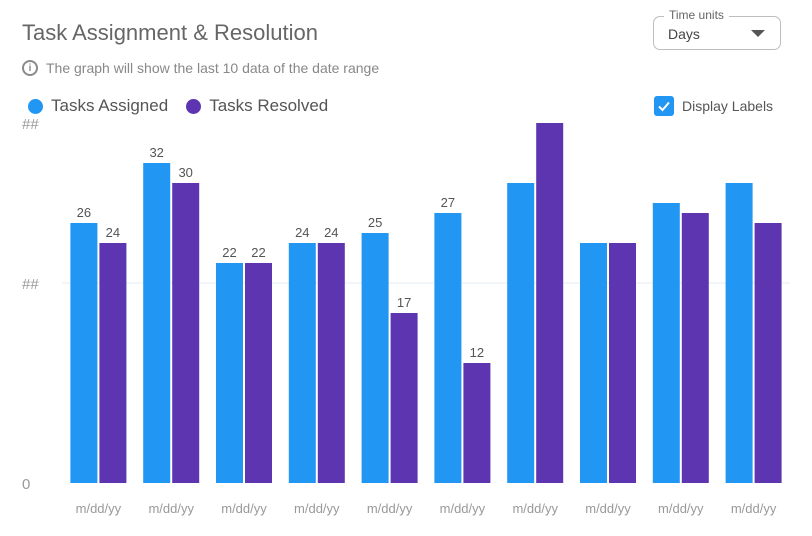 The height and width of the screenshot is (536, 812). Describe the element at coordinates (185, 172) in the screenshot. I see `data-label: 30` at that location.